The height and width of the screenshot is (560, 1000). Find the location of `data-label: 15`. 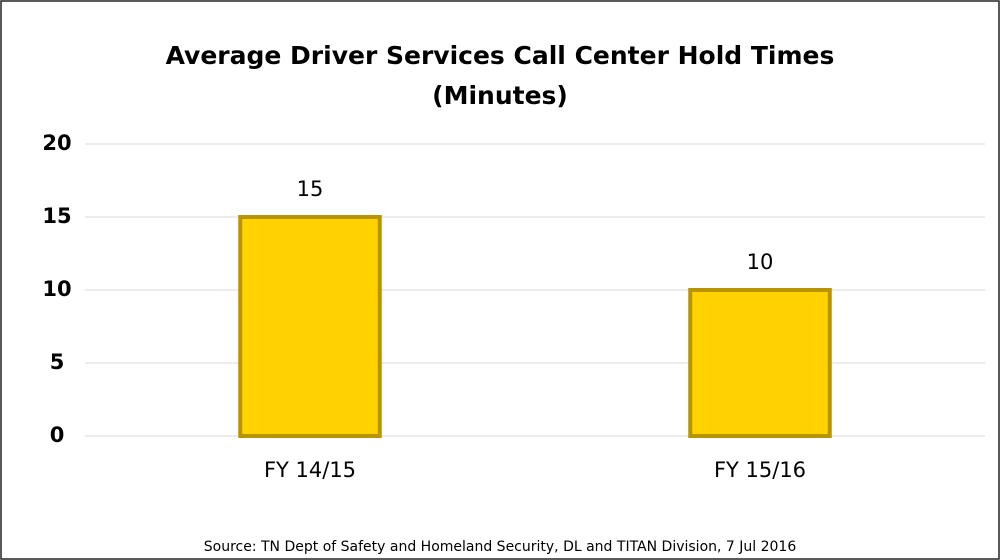

data-label: 15 is located at coordinates (310, 189).